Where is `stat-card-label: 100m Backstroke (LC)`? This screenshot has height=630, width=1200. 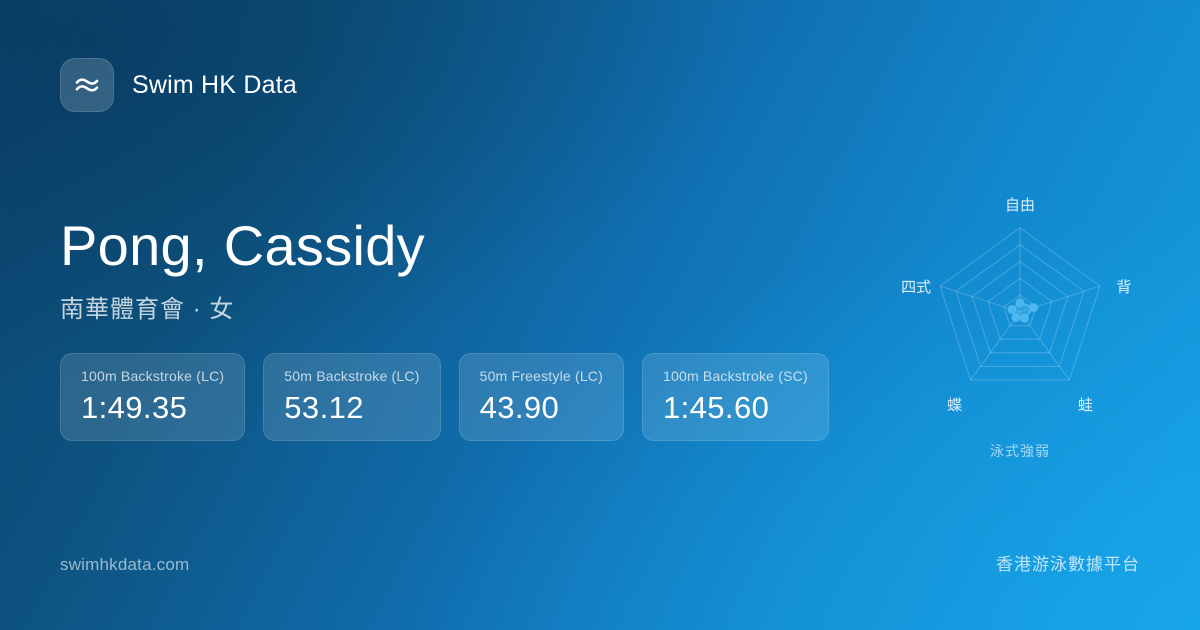
stat-card-label: 100m Backstroke (LC) is located at coordinates (153, 376).